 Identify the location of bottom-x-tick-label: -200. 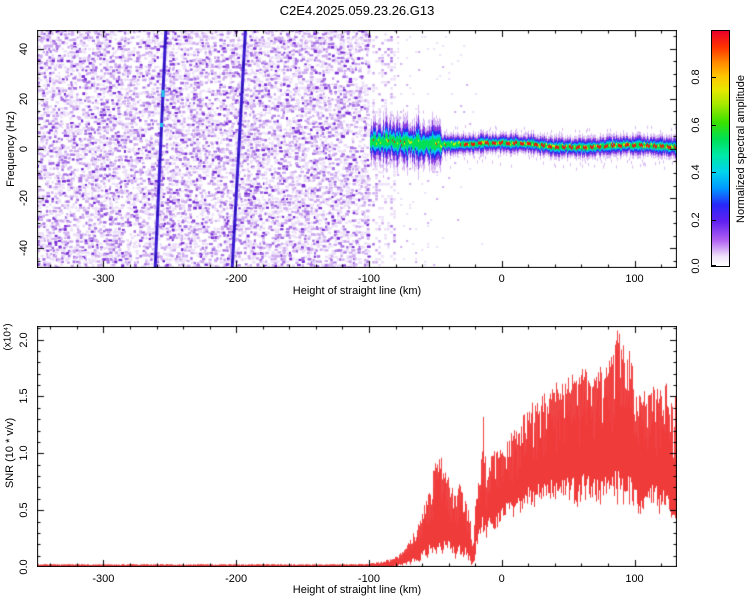
(236, 579).